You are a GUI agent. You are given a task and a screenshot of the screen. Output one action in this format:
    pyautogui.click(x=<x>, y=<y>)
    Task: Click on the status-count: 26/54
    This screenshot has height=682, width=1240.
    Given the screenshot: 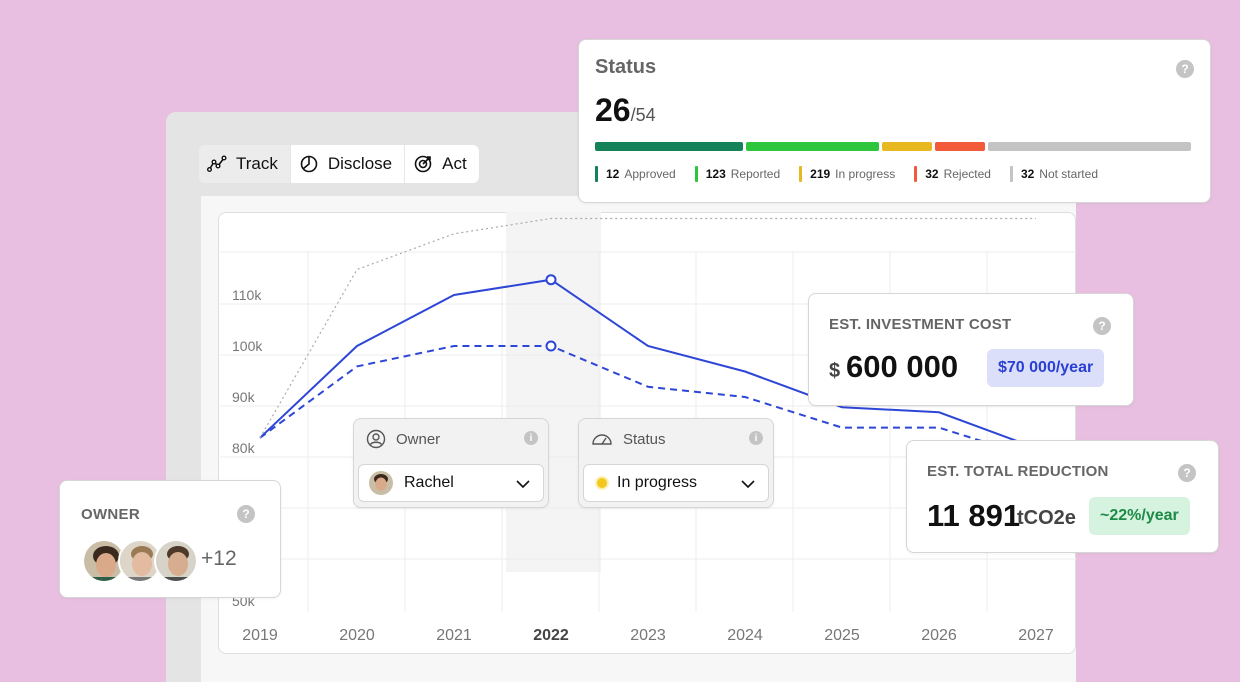 What is the action you would take?
    pyautogui.click(x=625, y=110)
    